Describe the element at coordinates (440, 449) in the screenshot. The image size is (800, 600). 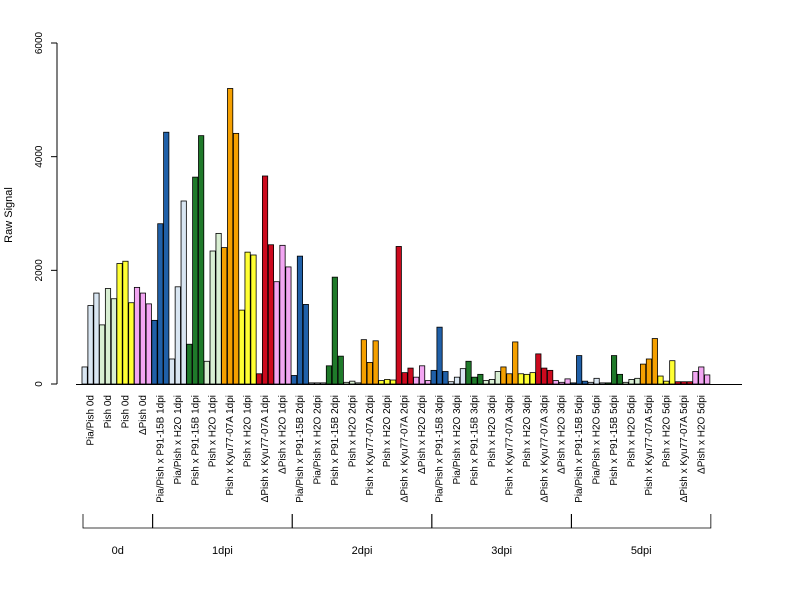
I see `x-tick-label: Pia/Pish x P91-15B 3dpi` at that location.